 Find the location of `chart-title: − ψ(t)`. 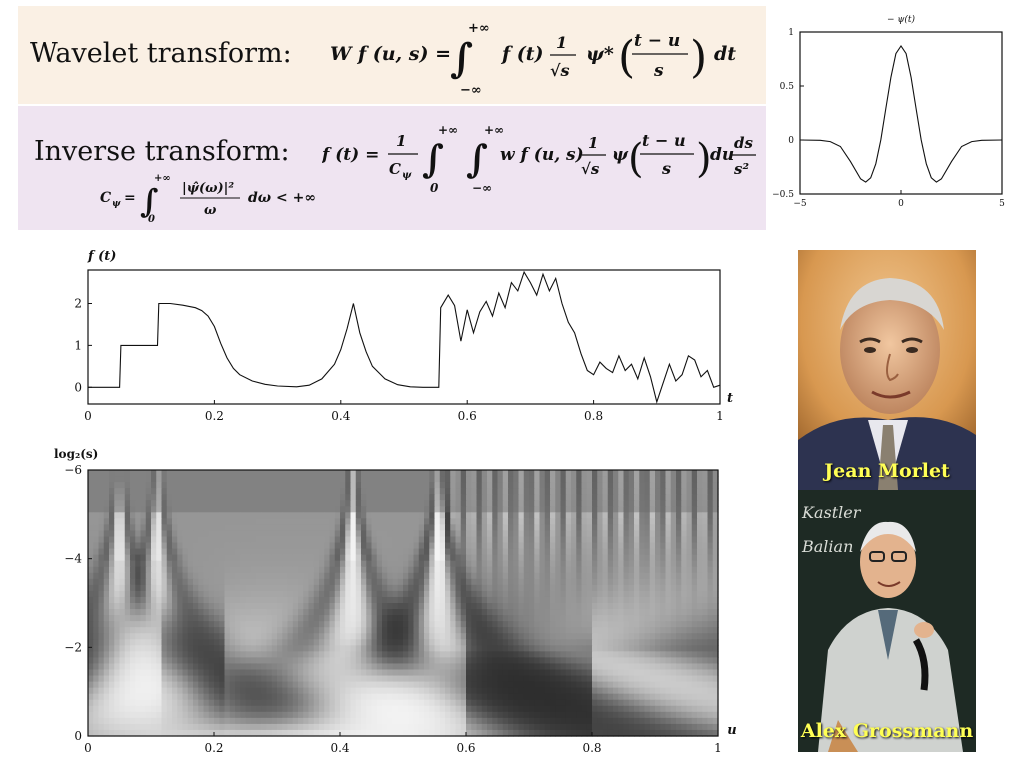

chart-title: − ψ(t) is located at coordinates (901, 19).